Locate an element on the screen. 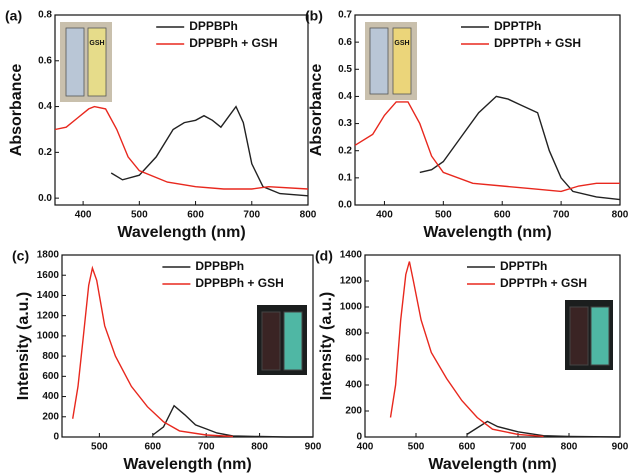  y-tick-label: 1600 is located at coordinates (48, 275).